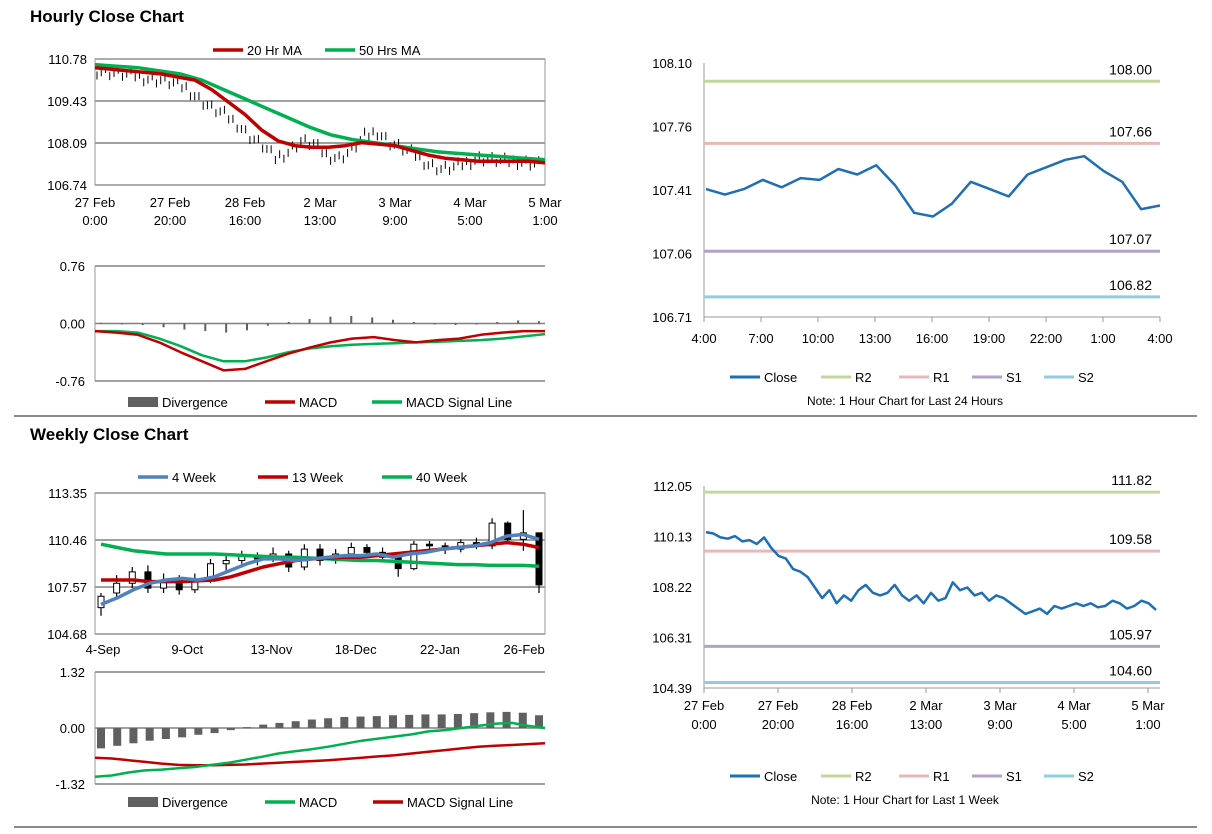  What do you see at coordinates (460, 802) in the screenshot?
I see `w-macd-legend-3-label: MACD Signal Line` at bounding box center [460, 802].